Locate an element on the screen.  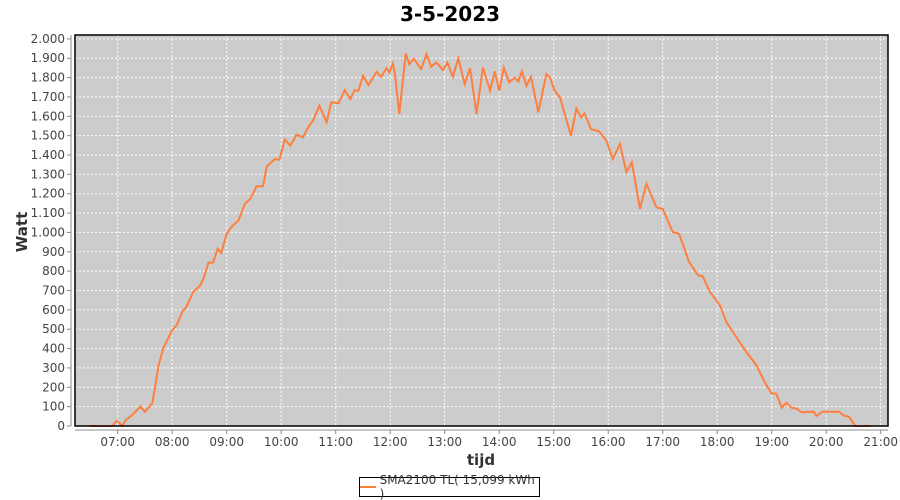
y-tick-label: 2.000 is located at coordinates (48, 39).